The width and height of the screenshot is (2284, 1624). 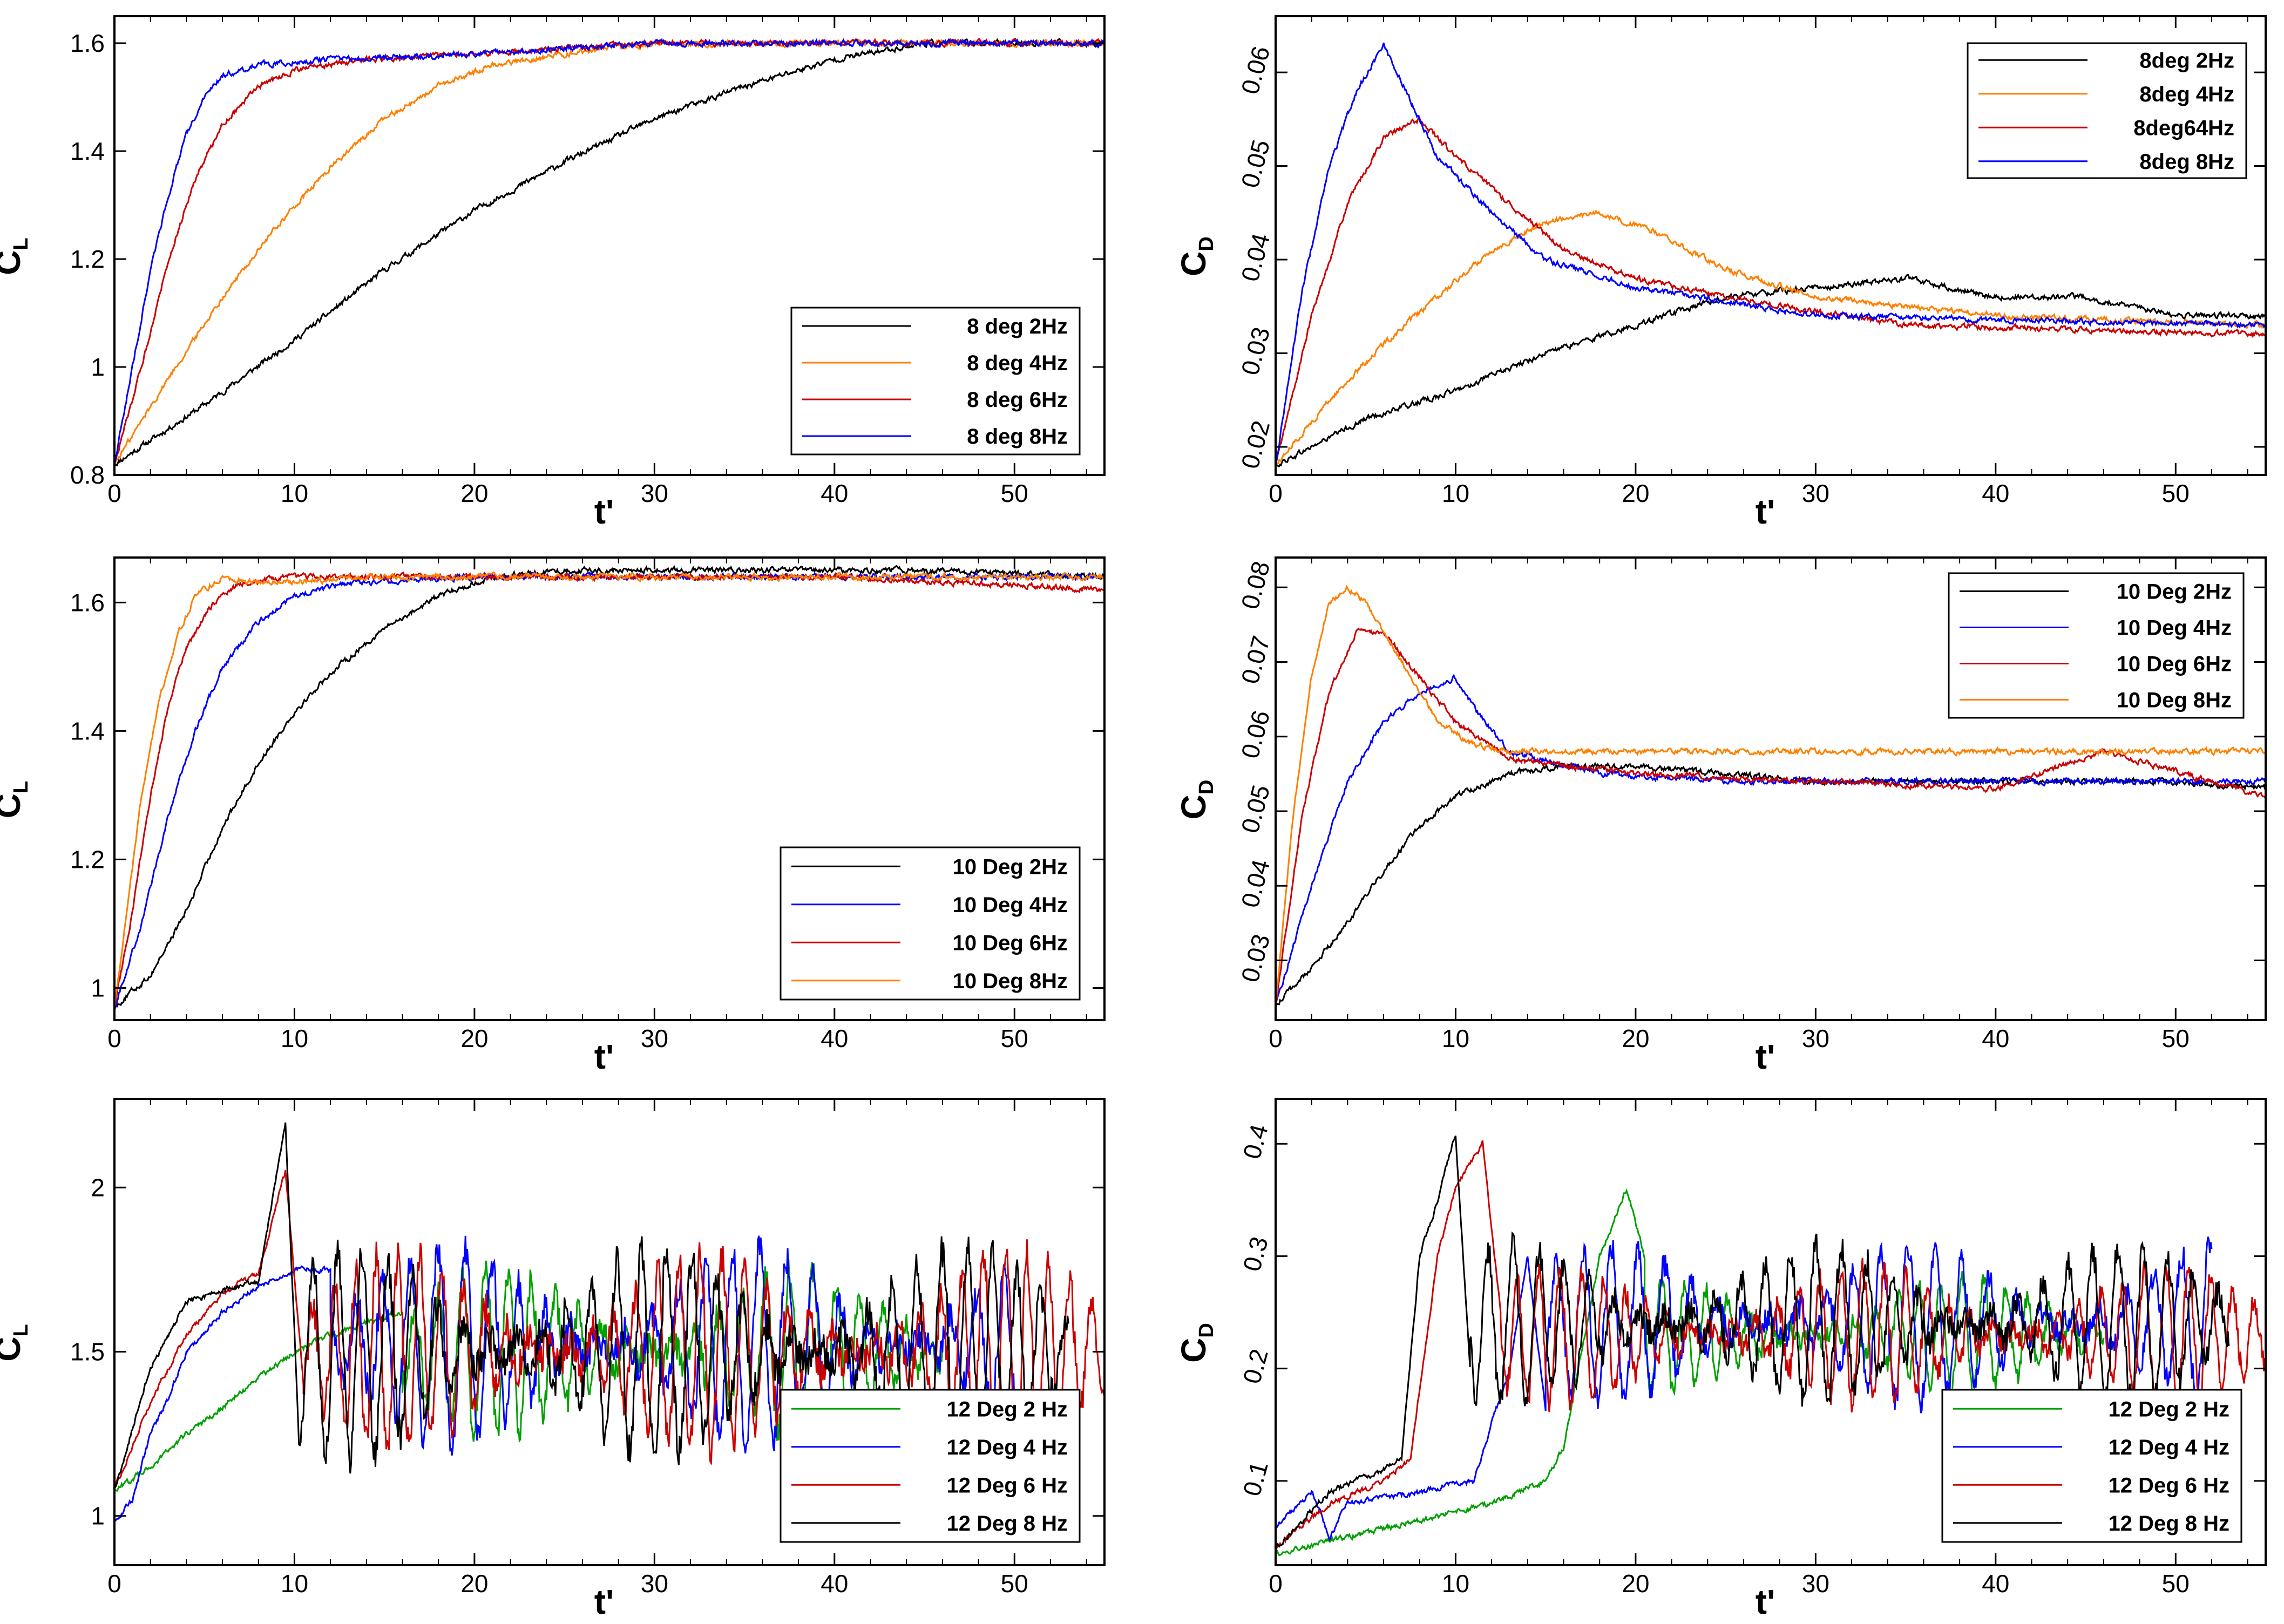 What do you see at coordinates (1255, 351) in the screenshot?
I see `y-tick-label: 0.03` at bounding box center [1255, 351].